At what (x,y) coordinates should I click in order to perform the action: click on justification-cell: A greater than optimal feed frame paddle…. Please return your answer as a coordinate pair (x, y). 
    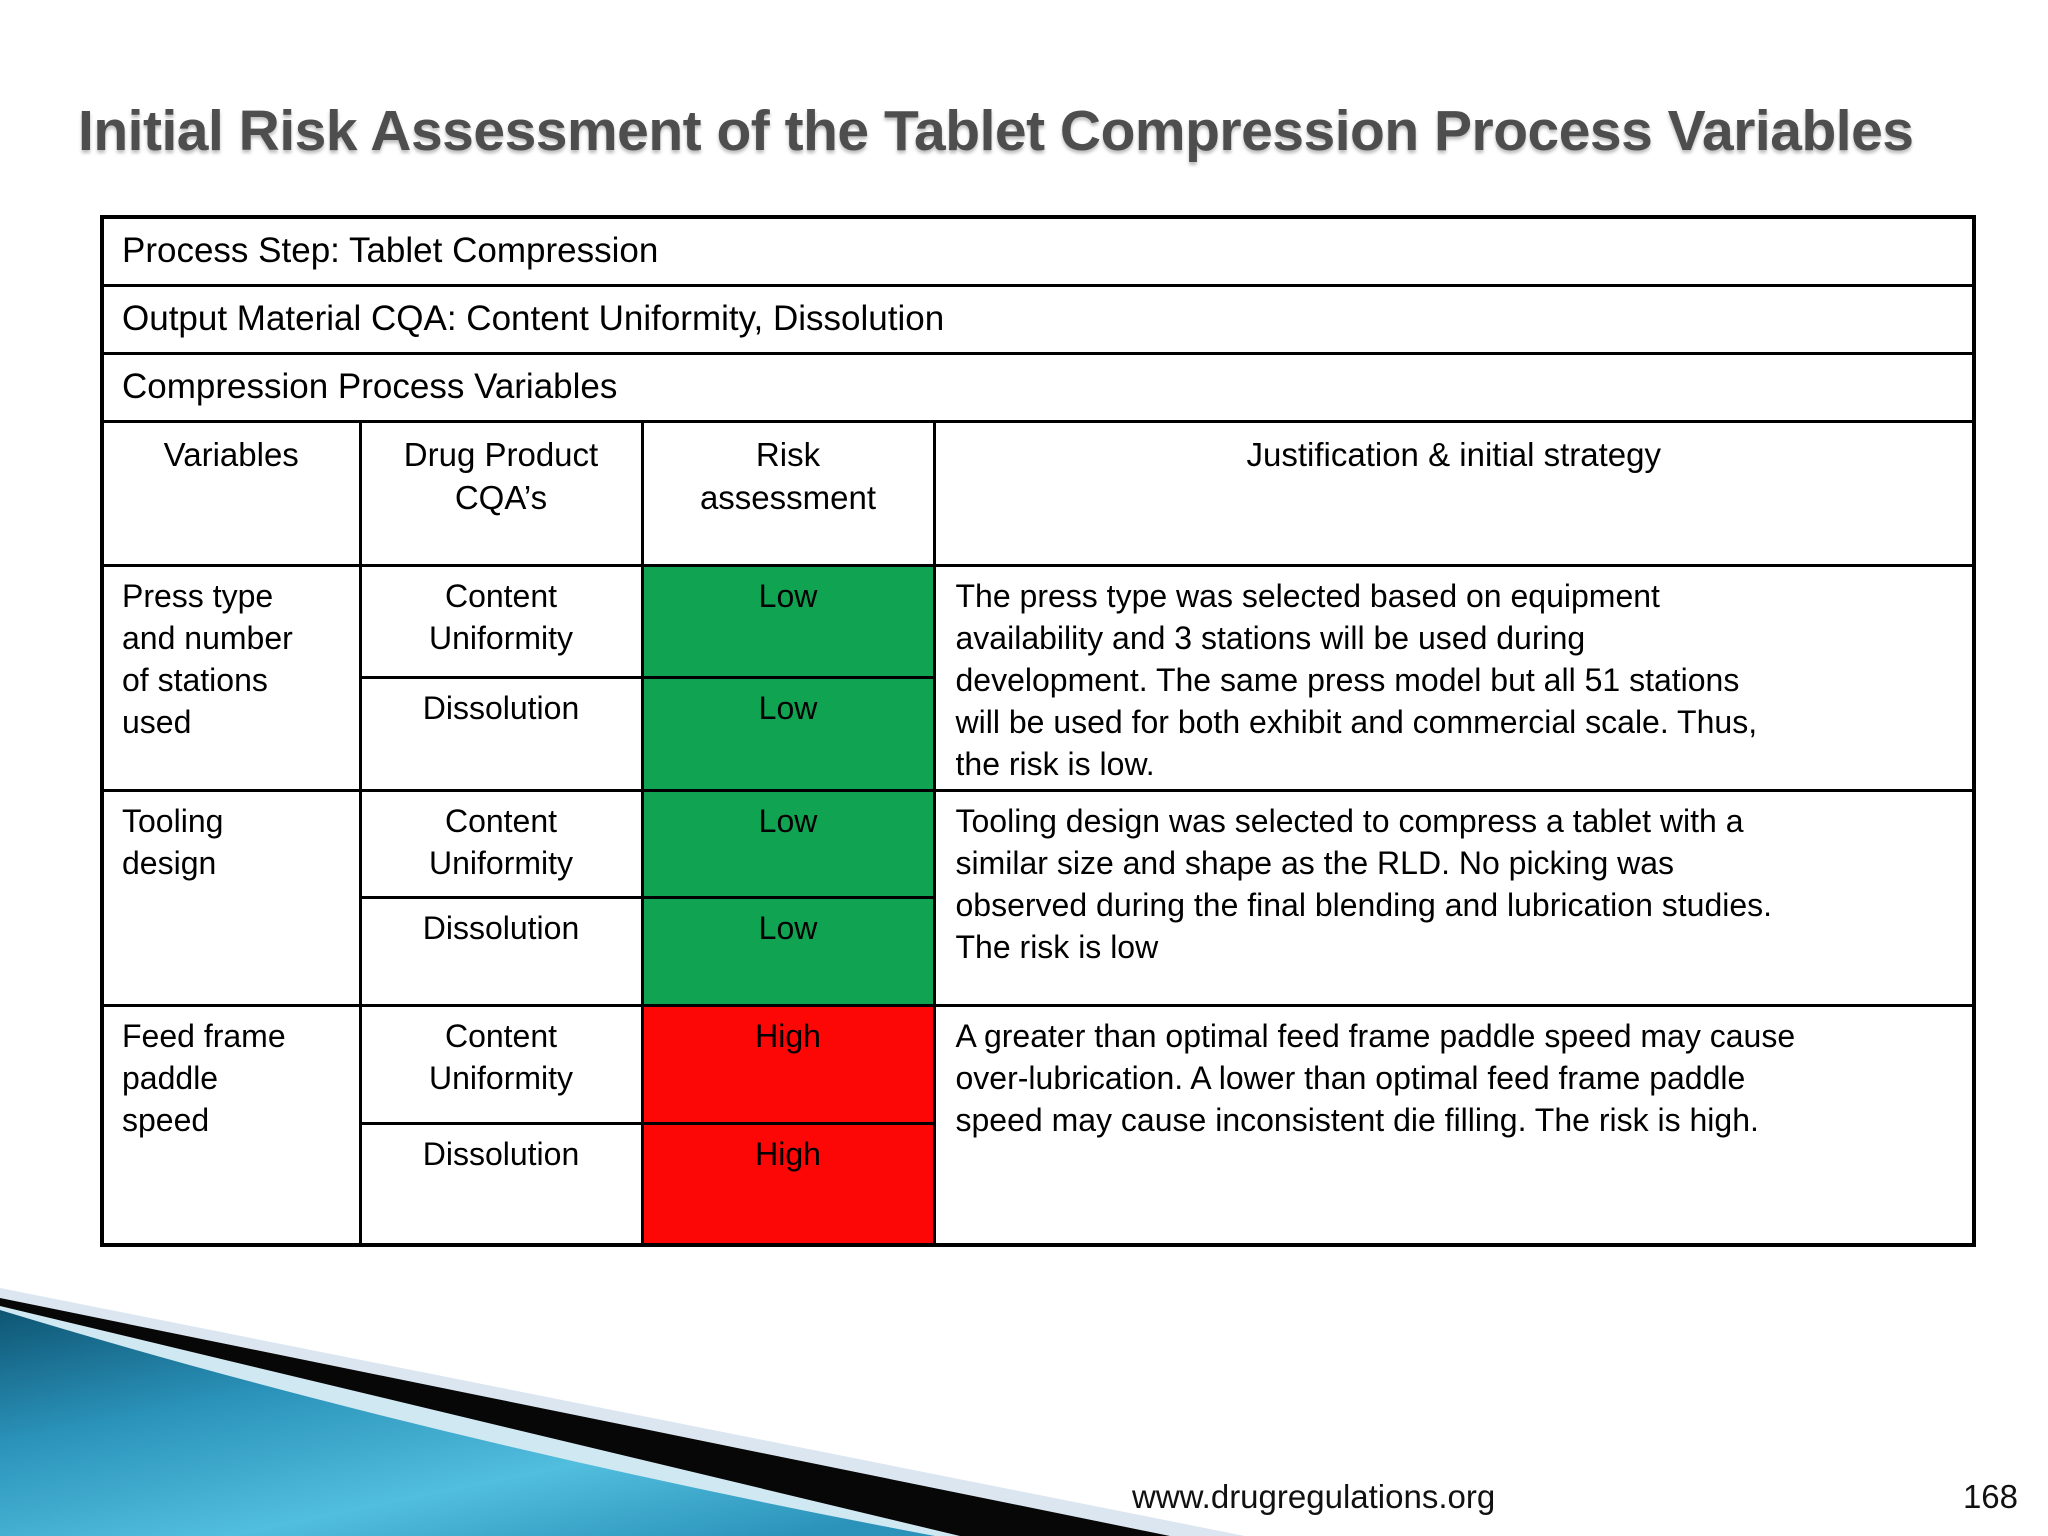
    Looking at the image, I should click on (1454, 1125).